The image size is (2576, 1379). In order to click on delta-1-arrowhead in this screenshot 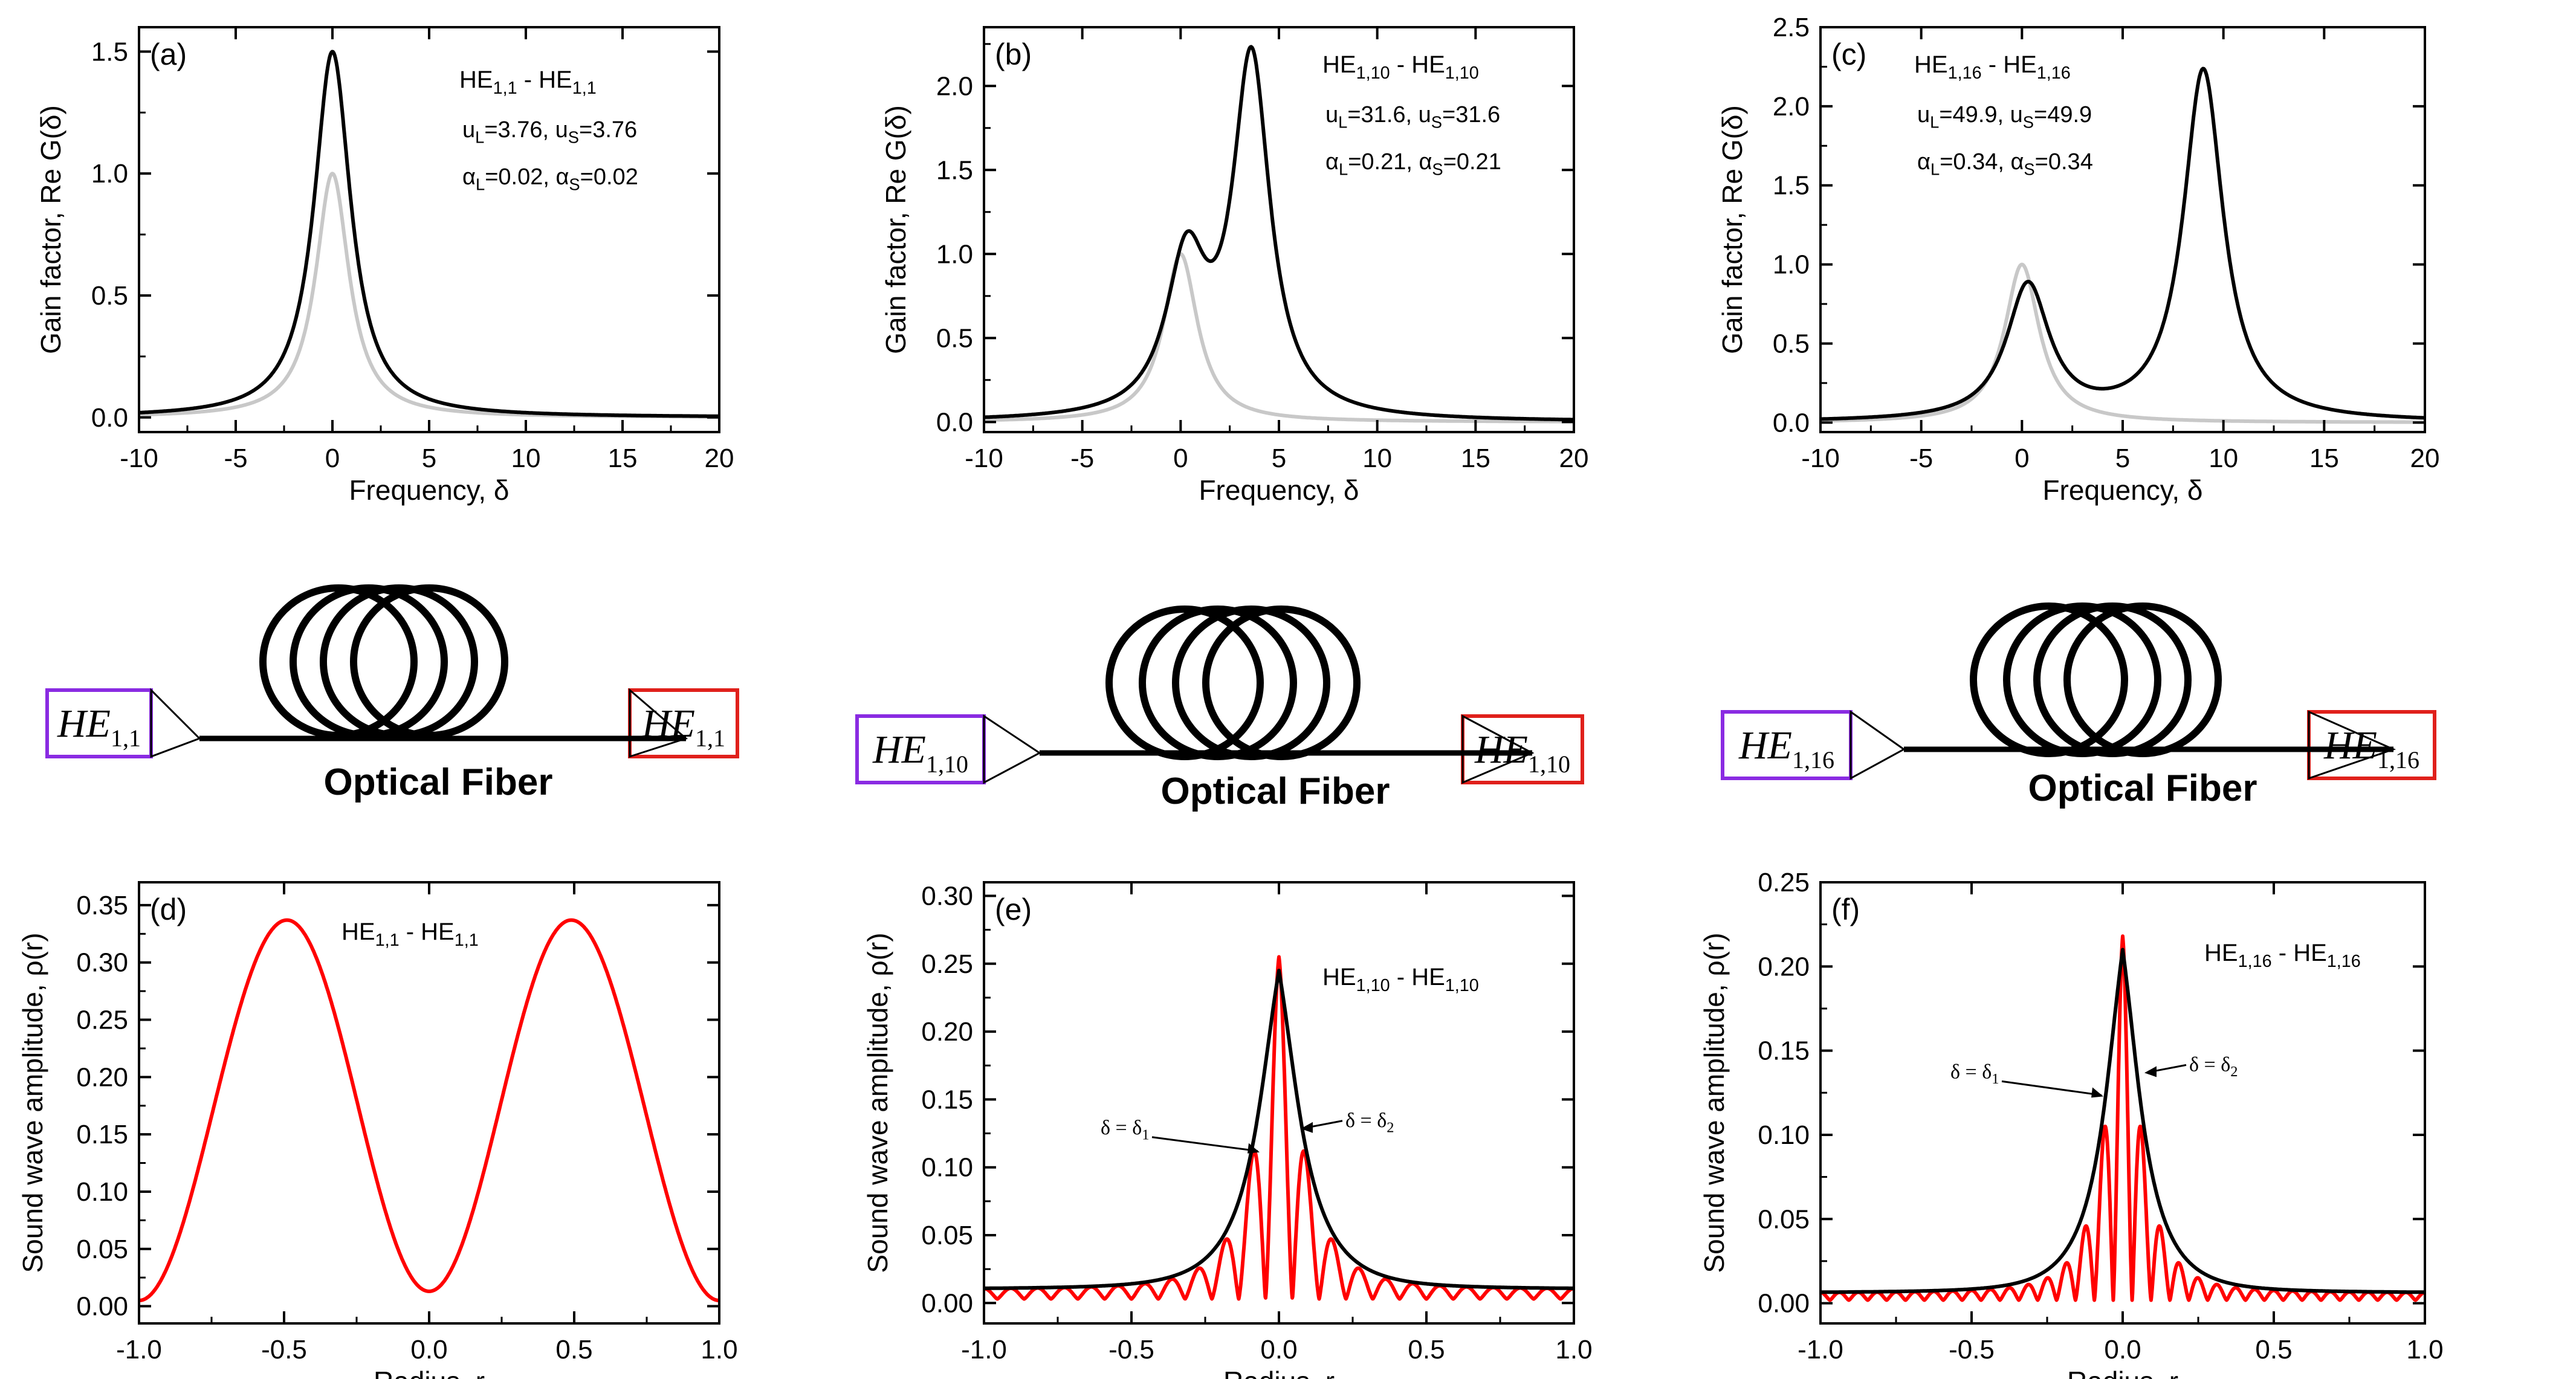, I will do `click(1254, 1148)`.